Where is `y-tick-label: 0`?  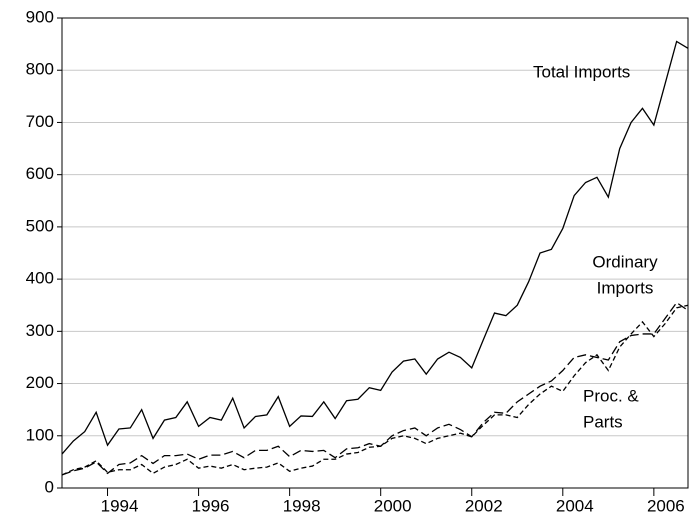 y-tick-label: 0 is located at coordinates (49, 486).